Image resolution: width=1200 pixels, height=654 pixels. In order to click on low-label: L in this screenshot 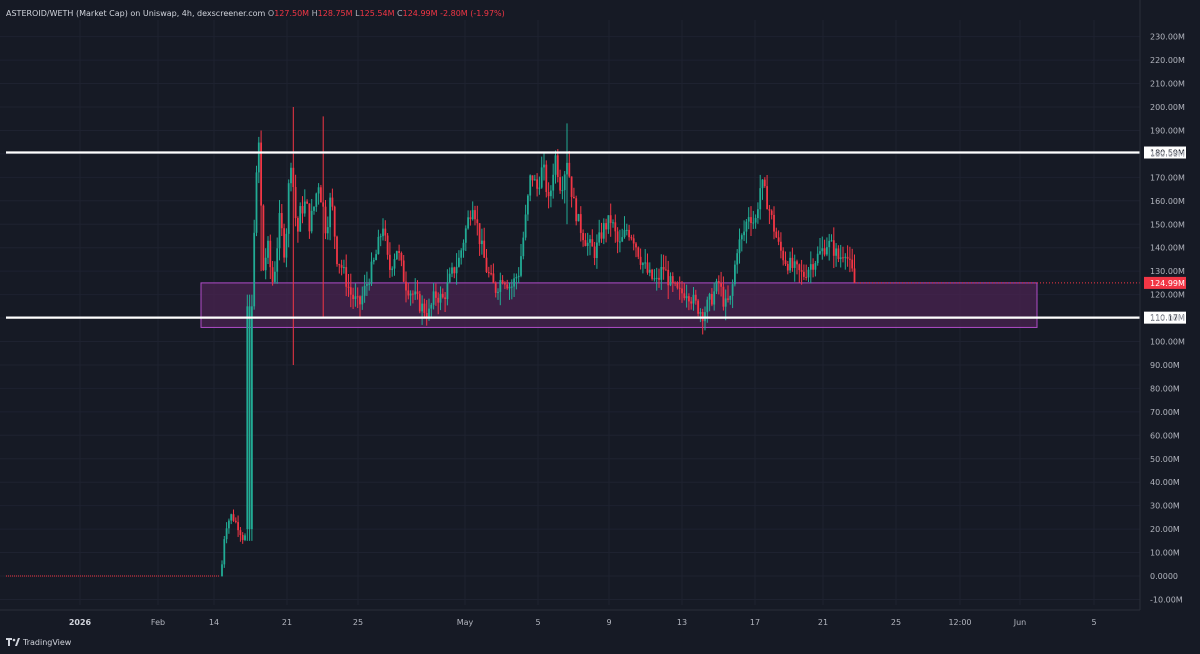, I will do `click(357, 13)`.